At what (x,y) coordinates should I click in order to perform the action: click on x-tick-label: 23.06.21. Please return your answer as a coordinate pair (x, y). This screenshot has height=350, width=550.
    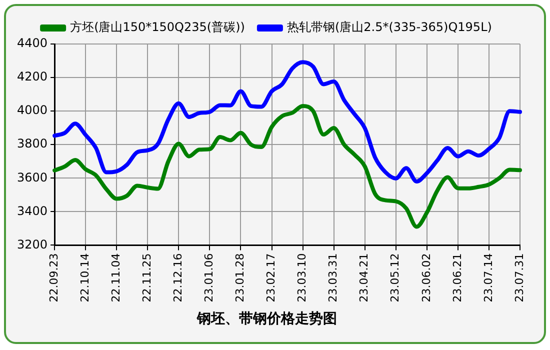
    Looking at the image, I should click on (457, 277).